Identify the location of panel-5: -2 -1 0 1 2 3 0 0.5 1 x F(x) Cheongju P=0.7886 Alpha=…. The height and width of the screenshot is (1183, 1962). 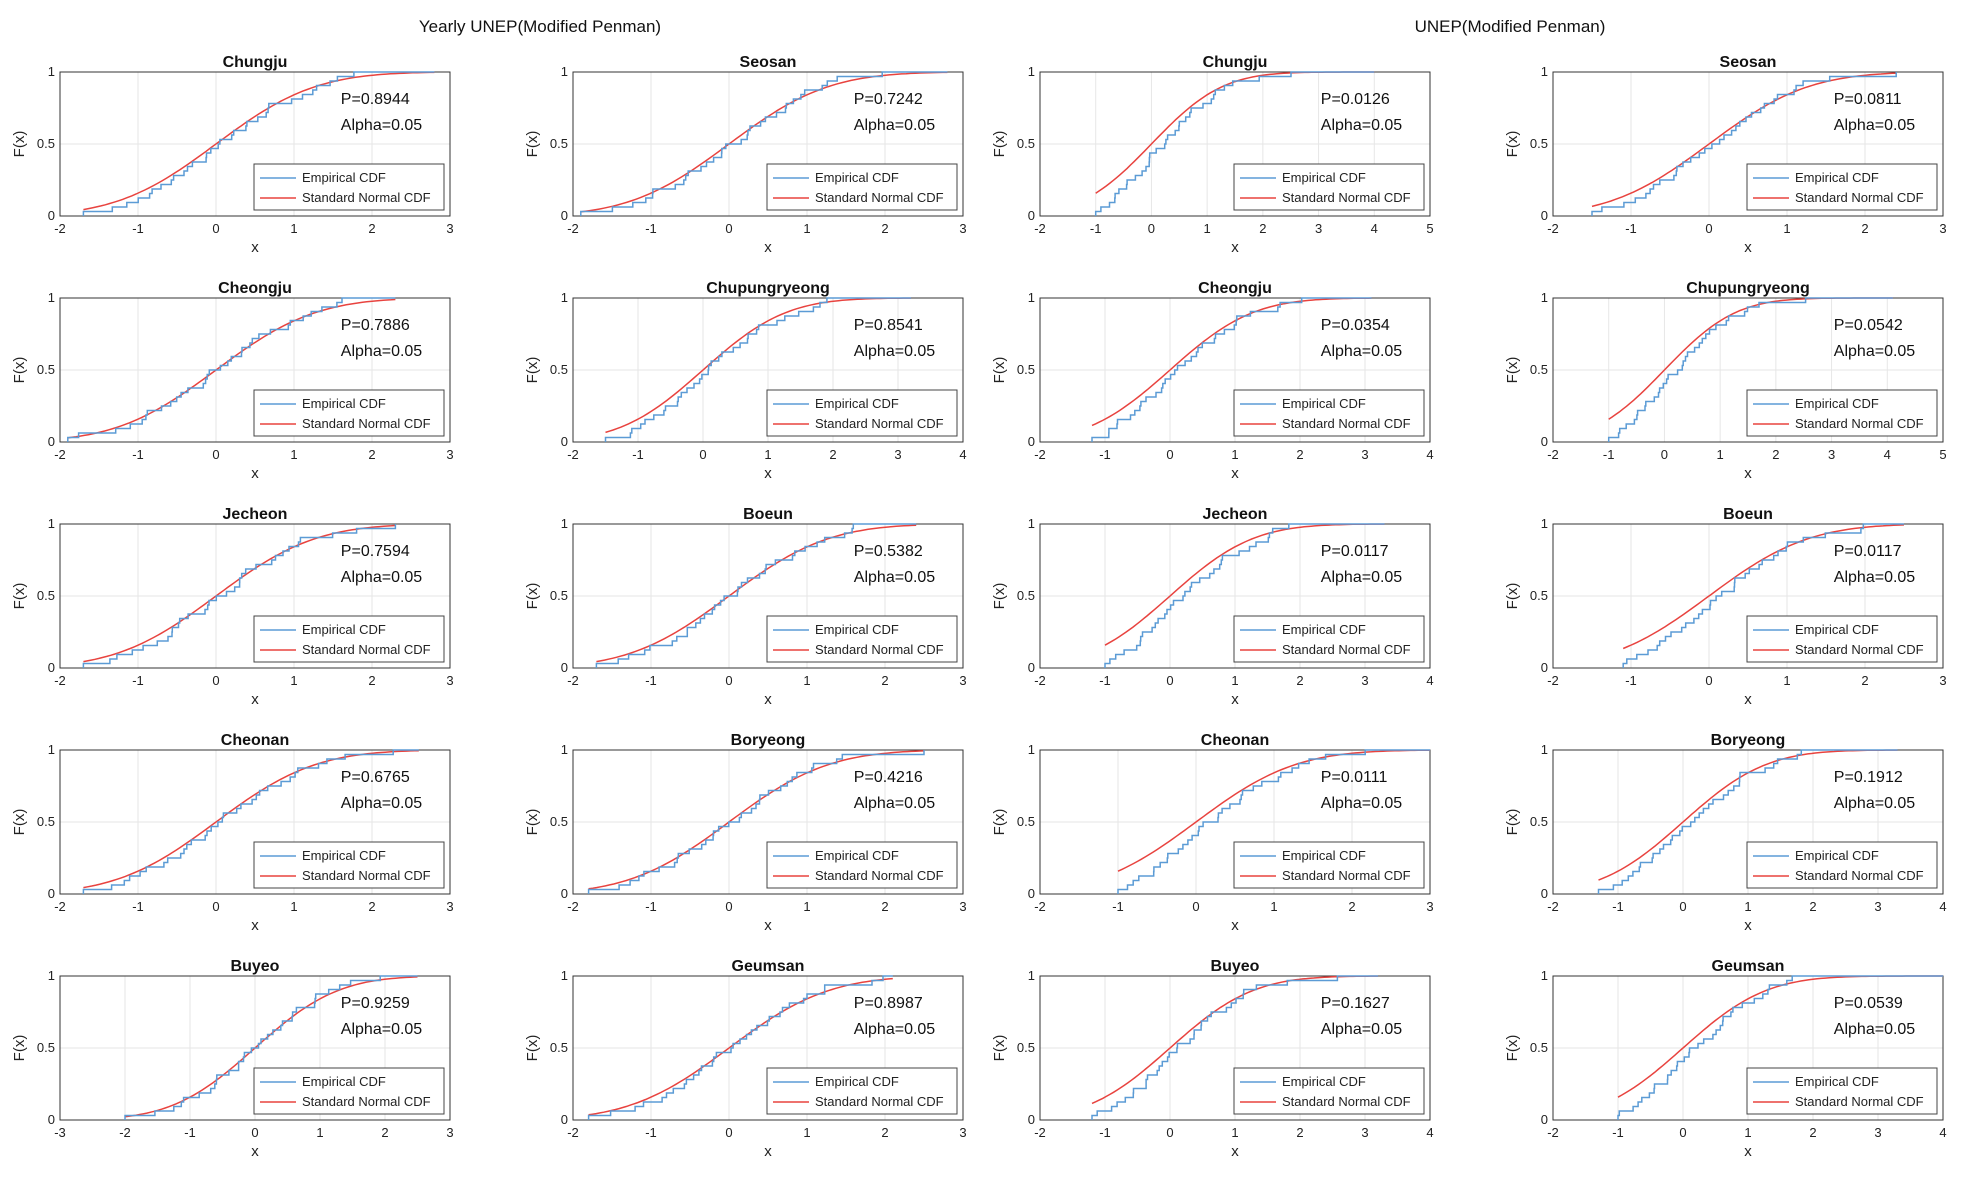
(232, 381).